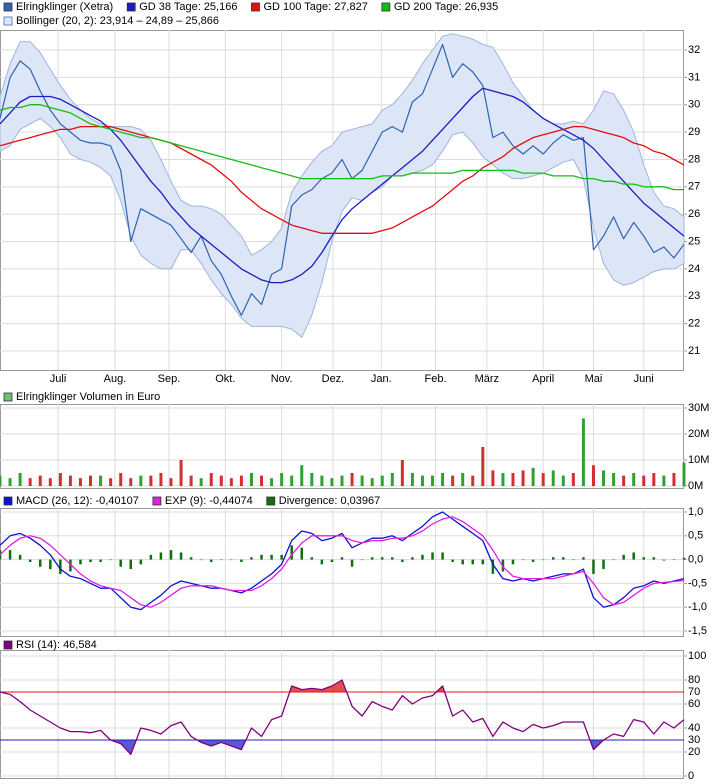 The image size is (726, 784). I want to click on level-label: 30, so click(694, 740).